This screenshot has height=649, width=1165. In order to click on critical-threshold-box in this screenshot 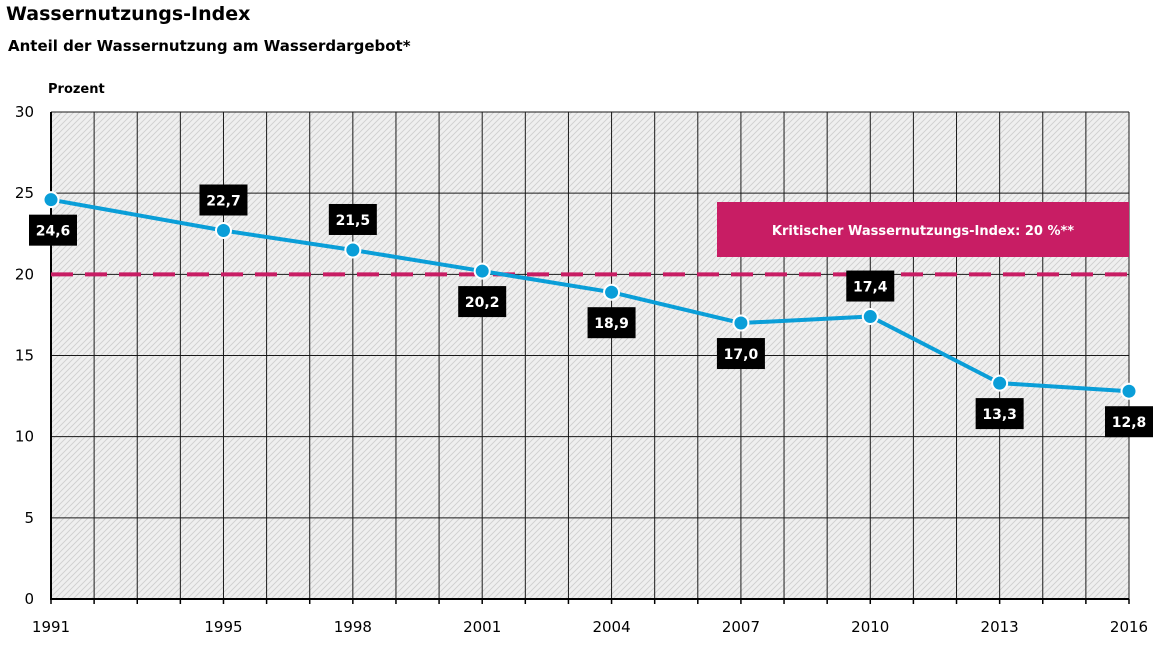, I will do `click(923, 229)`.